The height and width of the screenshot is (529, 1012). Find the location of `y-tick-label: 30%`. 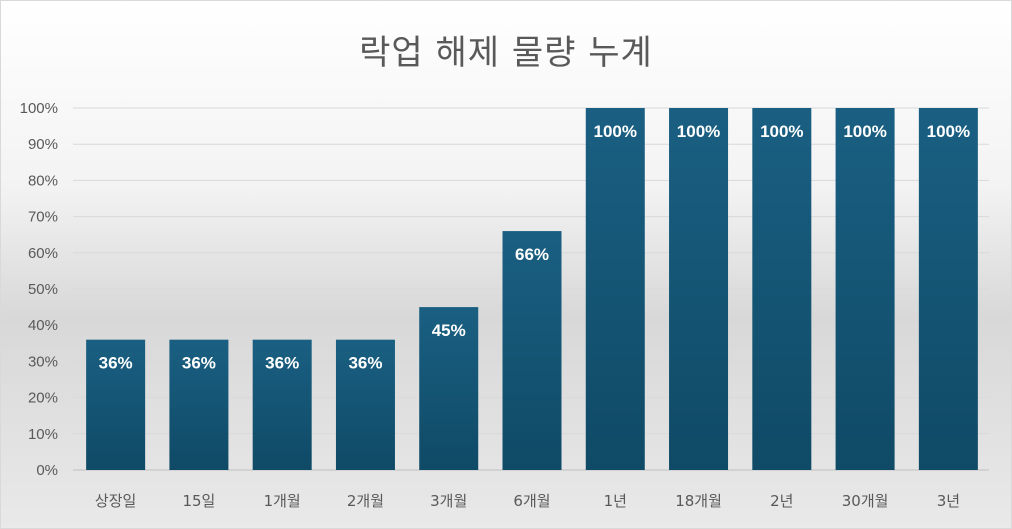

y-tick-label: 30% is located at coordinates (43, 361).